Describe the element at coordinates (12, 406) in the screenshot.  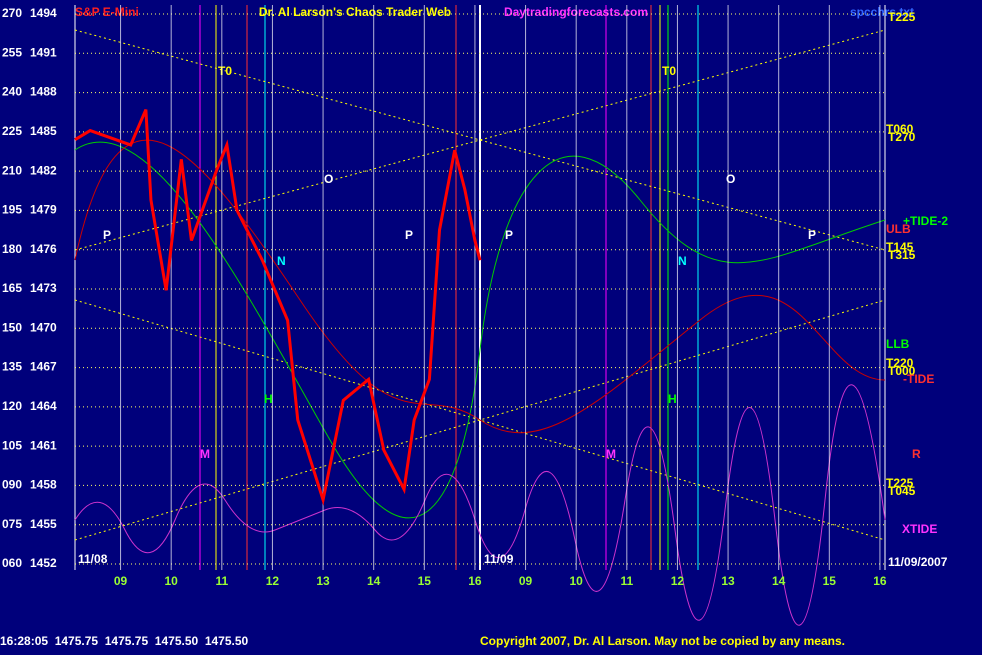
I see `y2-tick-label: 120` at that location.